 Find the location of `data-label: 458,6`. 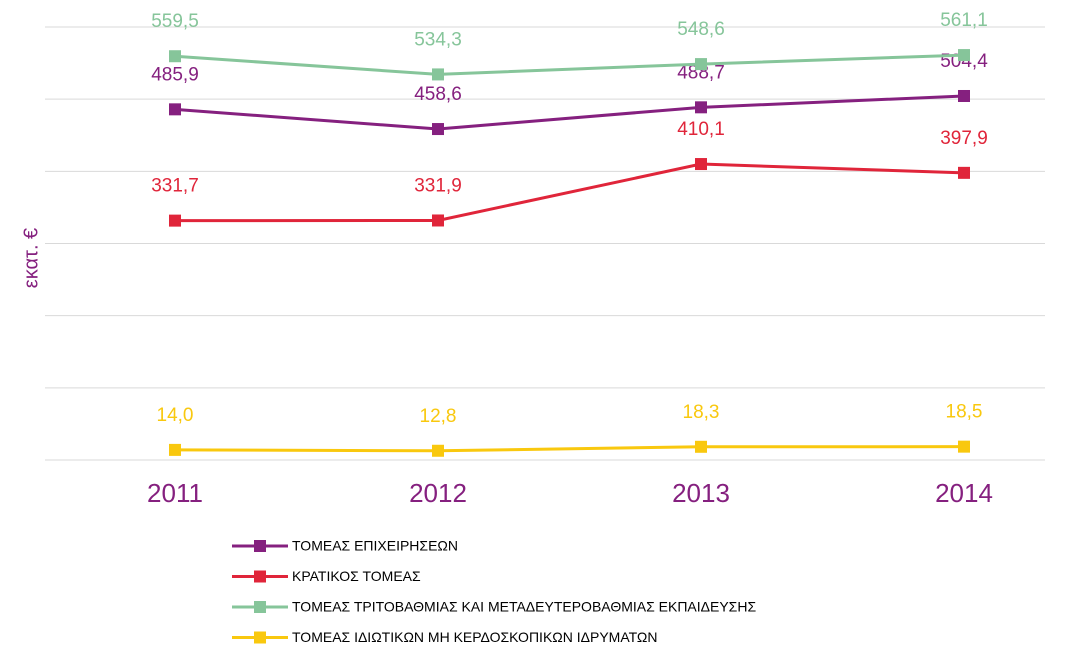

data-label: 458,6 is located at coordinates (438, 94).